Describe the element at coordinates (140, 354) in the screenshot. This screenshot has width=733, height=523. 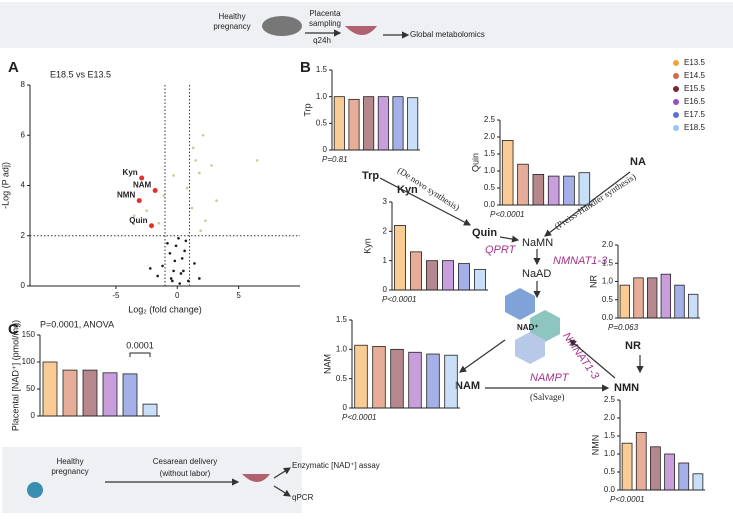
I see `bracket` at that location.